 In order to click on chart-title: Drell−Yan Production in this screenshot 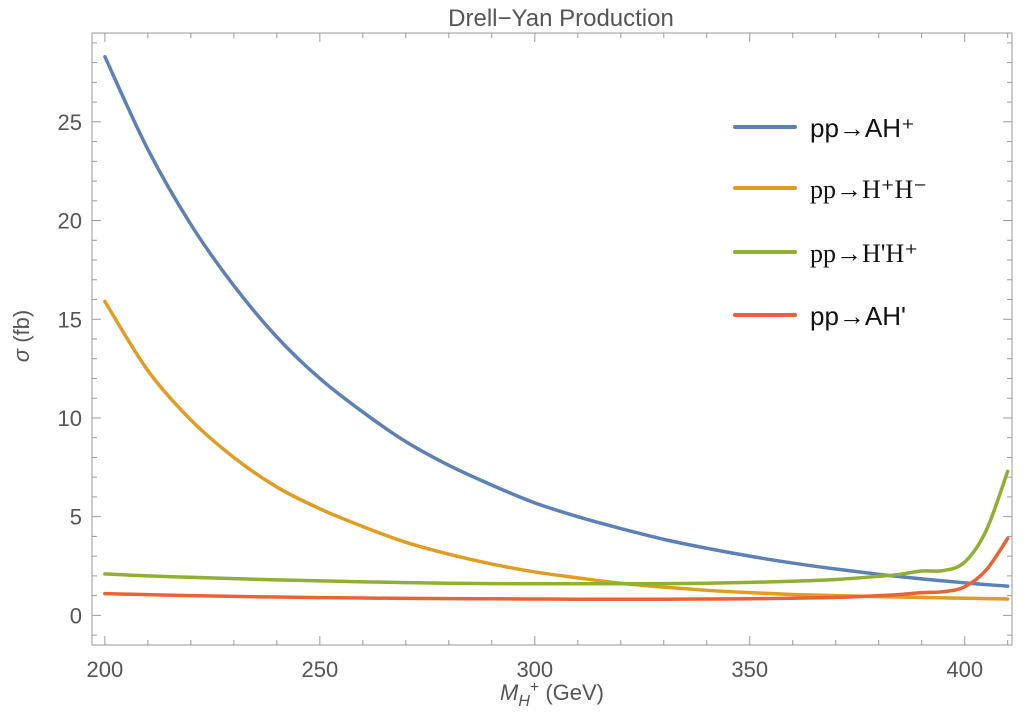, I will do `click(561, 18)`.